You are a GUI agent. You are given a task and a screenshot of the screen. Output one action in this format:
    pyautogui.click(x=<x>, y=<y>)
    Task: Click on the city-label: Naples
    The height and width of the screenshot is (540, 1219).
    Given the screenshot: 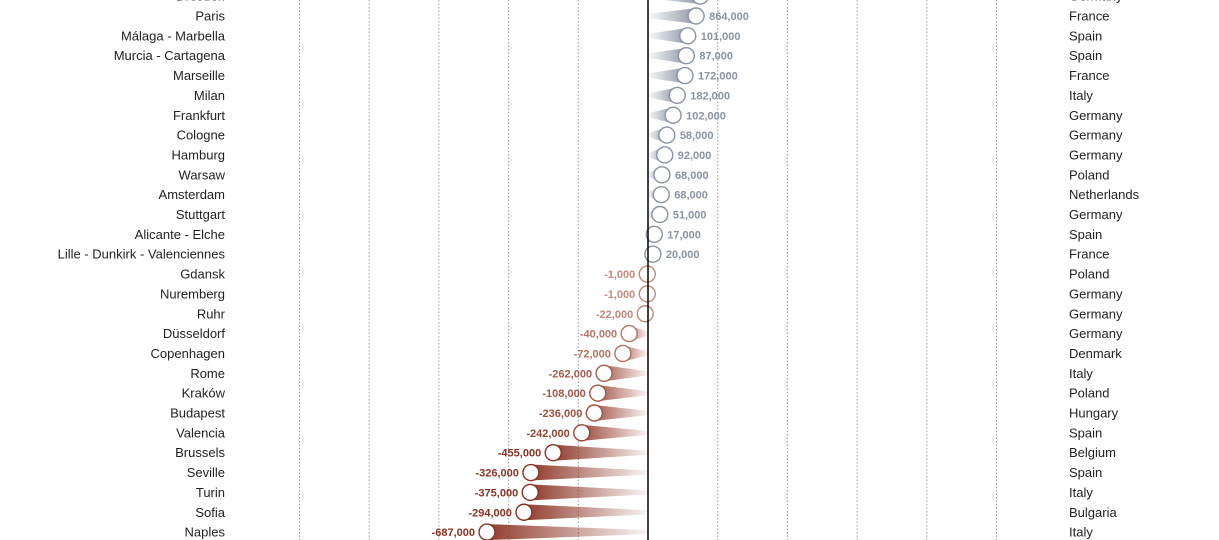 What is the action you would take?
    pyautogui.click(x=205, y=532)
    